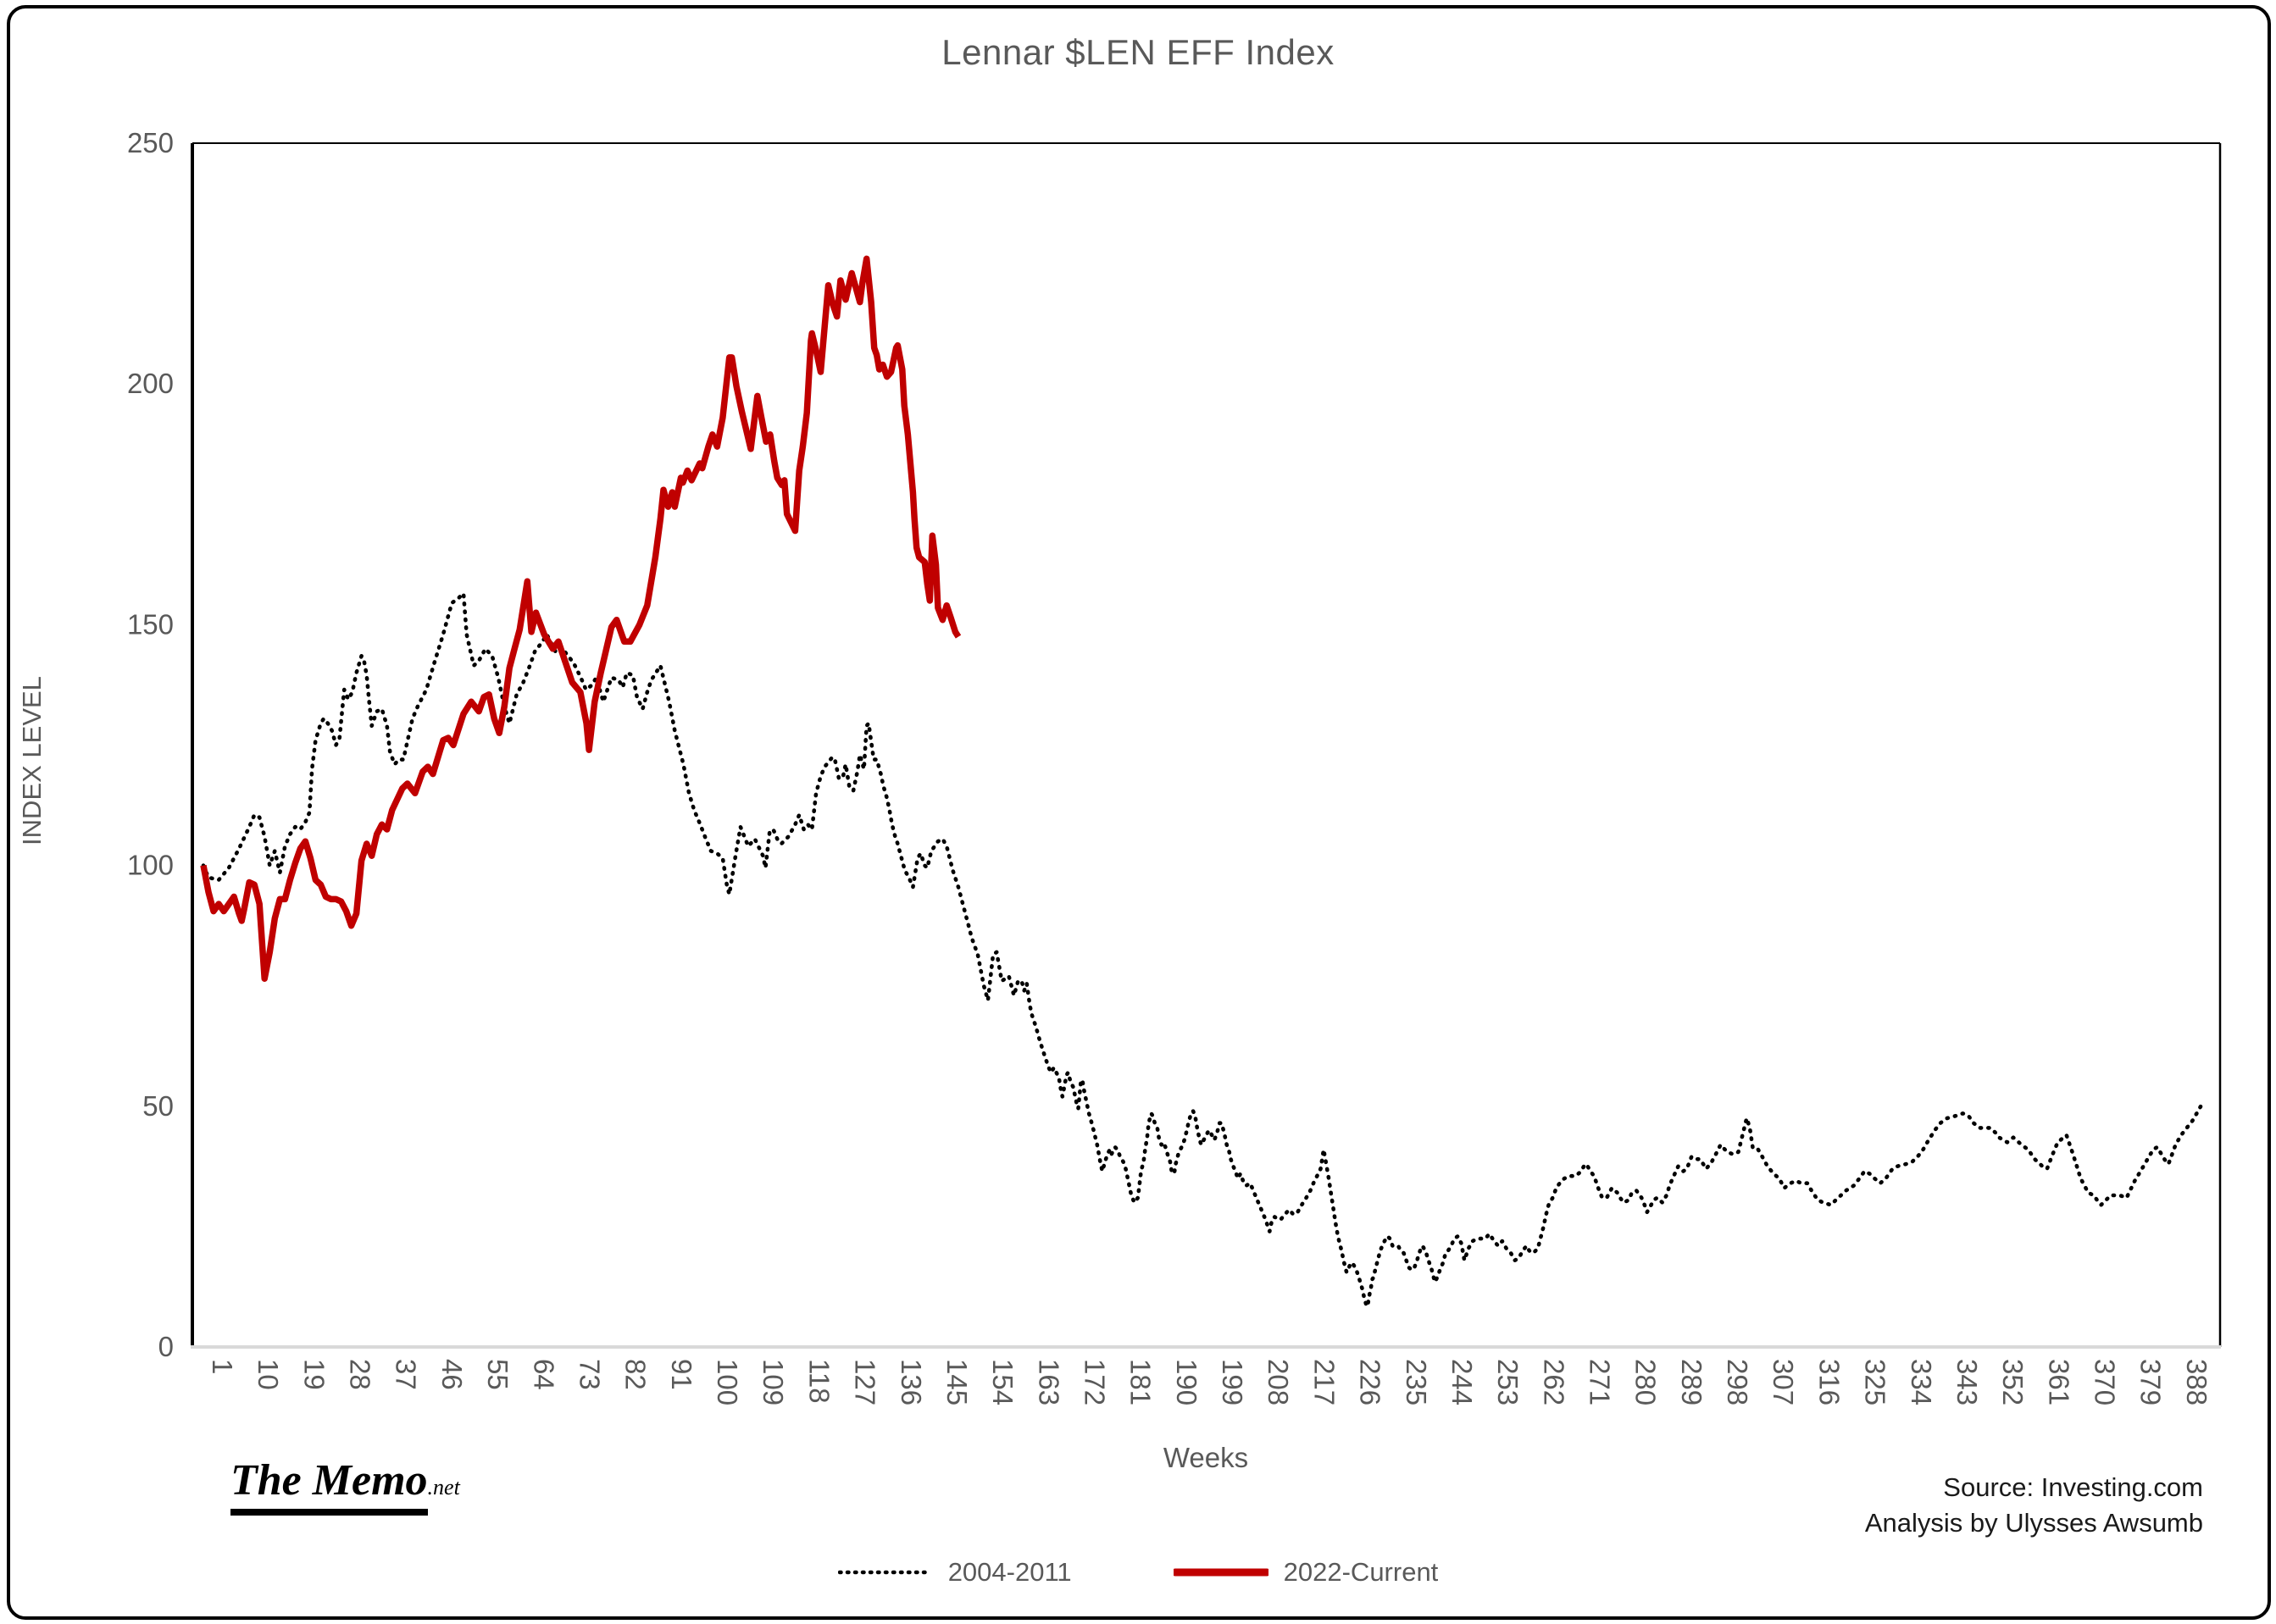 This screenshot has width=2276, height=1624. What do you see at coordinates (268, 1375) in the screenshot?
I see `svg-text: 10` at bounding box center [268, 1375].